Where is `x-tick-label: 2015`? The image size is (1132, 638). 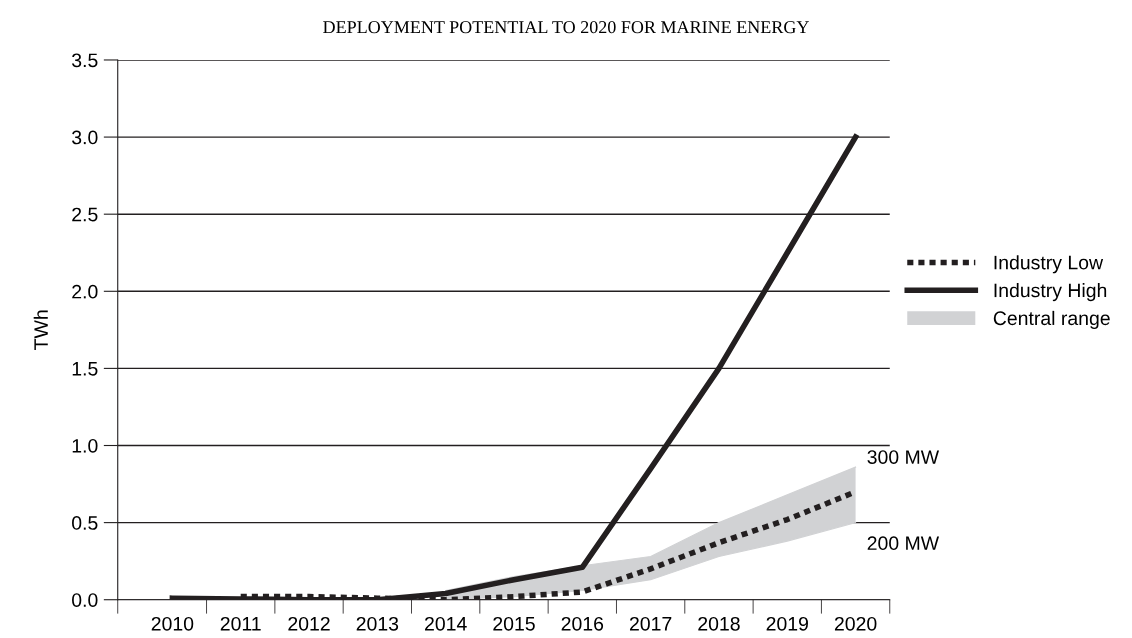
x-tick-label: 2015 is located at coordinates (514, 623).